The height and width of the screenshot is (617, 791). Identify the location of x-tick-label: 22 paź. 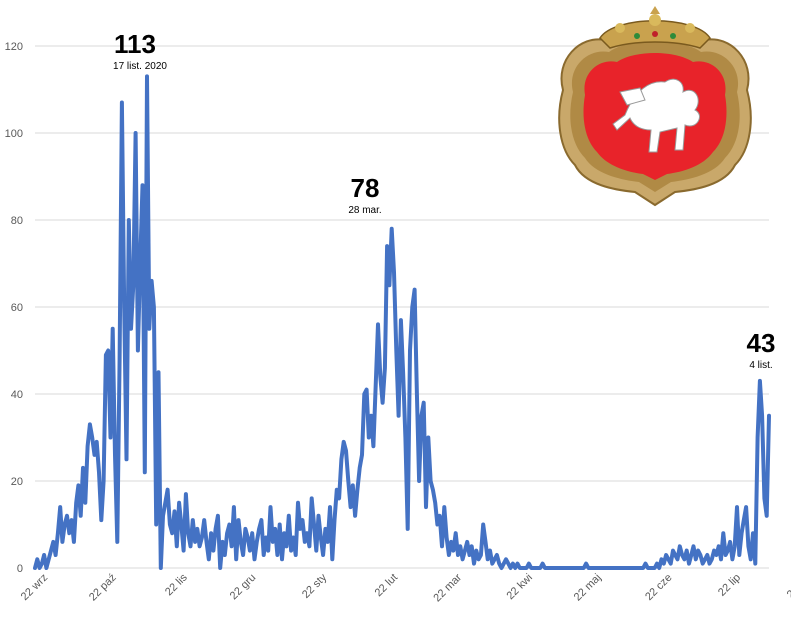
(103, 588).